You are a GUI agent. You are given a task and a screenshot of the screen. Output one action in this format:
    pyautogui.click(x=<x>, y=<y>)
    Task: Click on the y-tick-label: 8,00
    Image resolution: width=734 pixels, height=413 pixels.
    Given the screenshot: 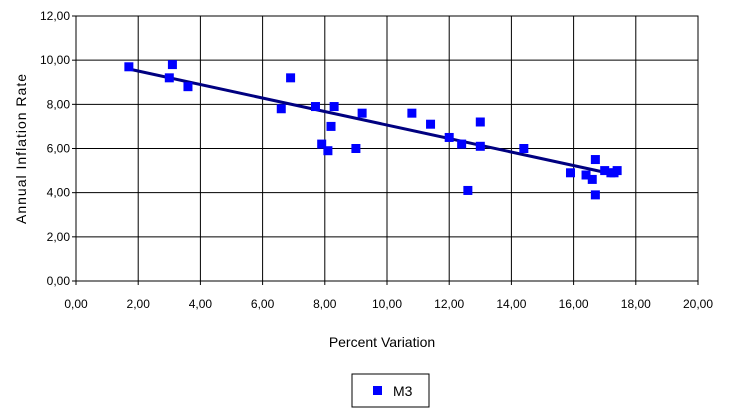 What is the action you would take?
    pyautogui.click(x=59, y=104)
    